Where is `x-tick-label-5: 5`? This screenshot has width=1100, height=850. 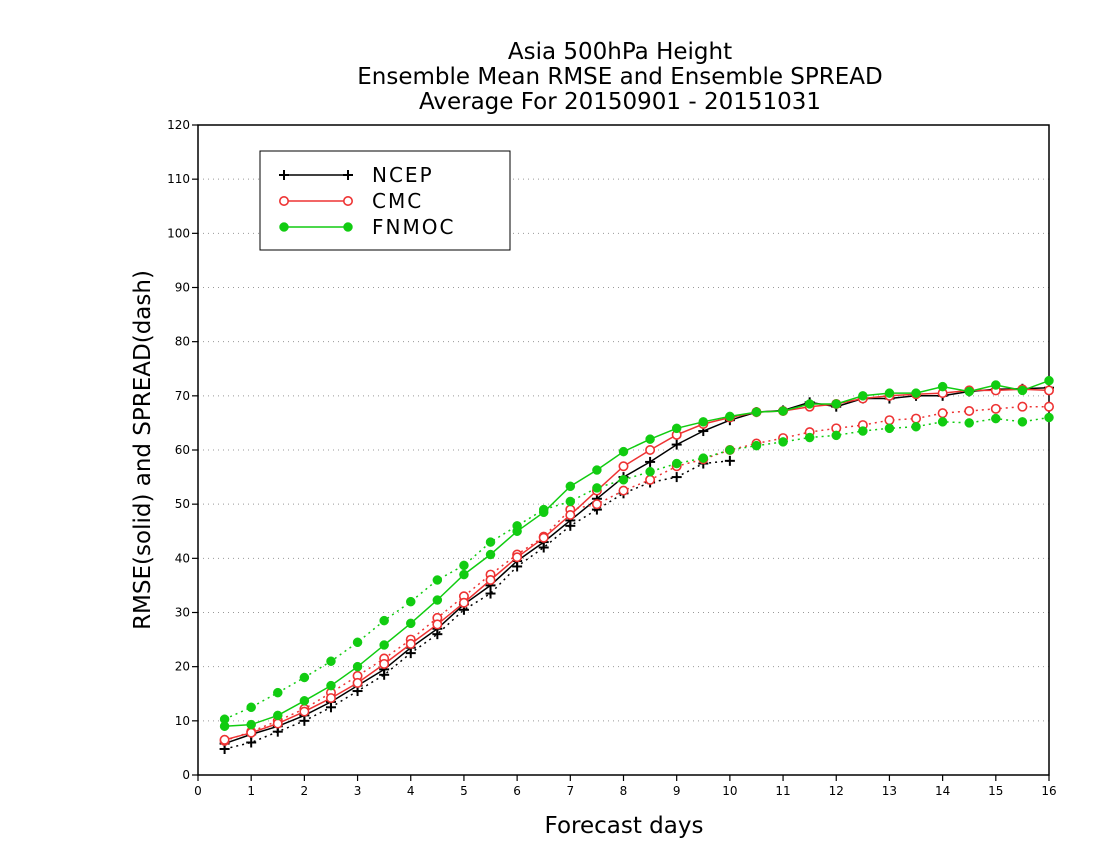
x-tick-label-5: 5 is located at coordinates (464, 791).